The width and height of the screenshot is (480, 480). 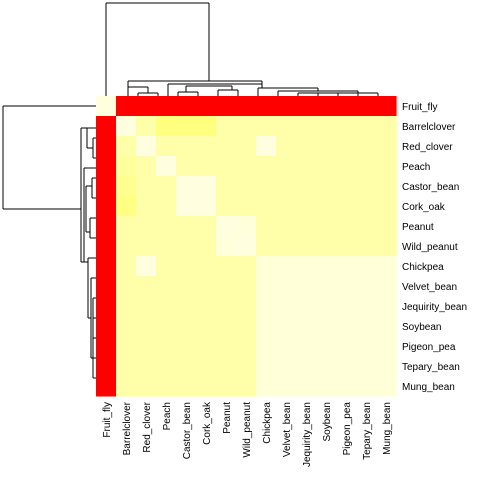 What do you see at coordinates (434, 307) in the screenshot?
I see `row-label: Jequirity_bean` at bounding box center [434, 307].